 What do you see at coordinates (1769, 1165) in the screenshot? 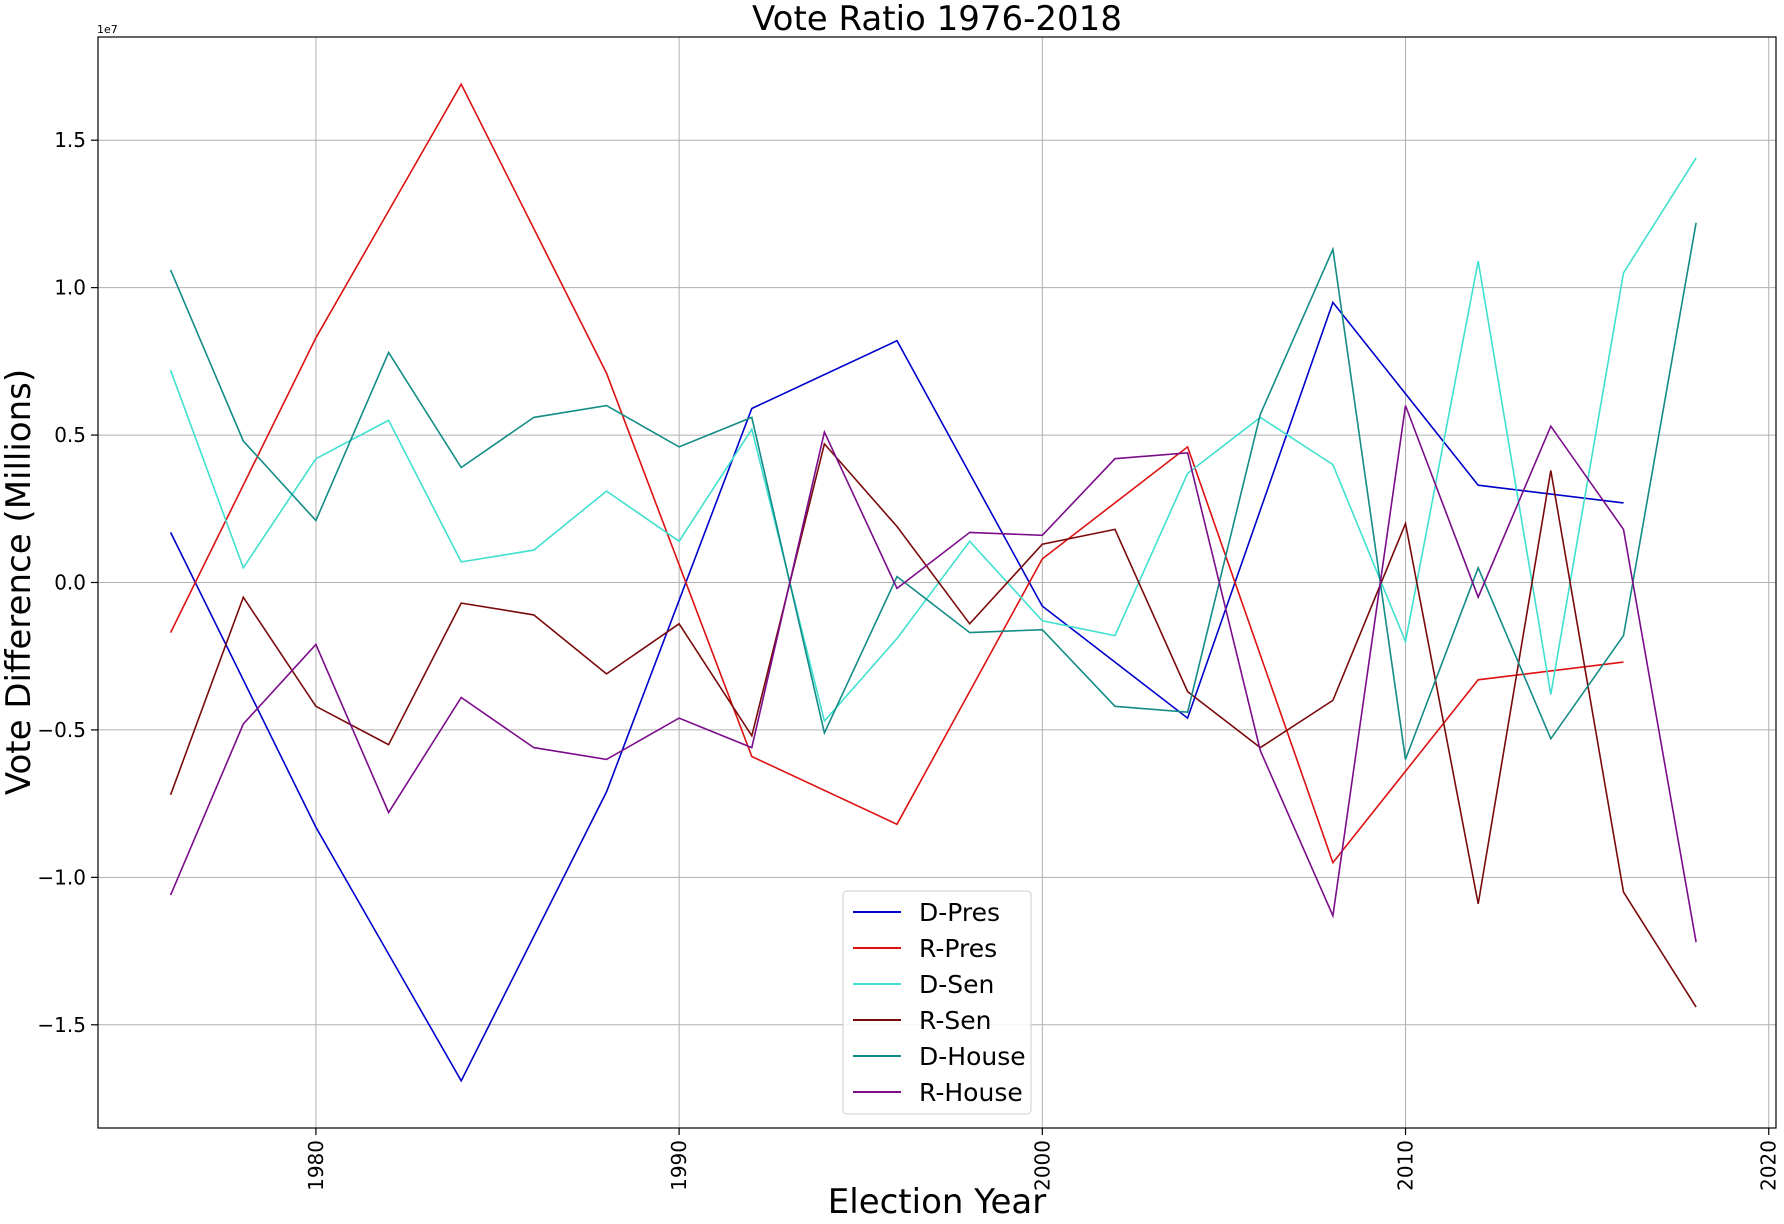
I see `x-tick-label: 2020` at bounding box center [1769, 1165].